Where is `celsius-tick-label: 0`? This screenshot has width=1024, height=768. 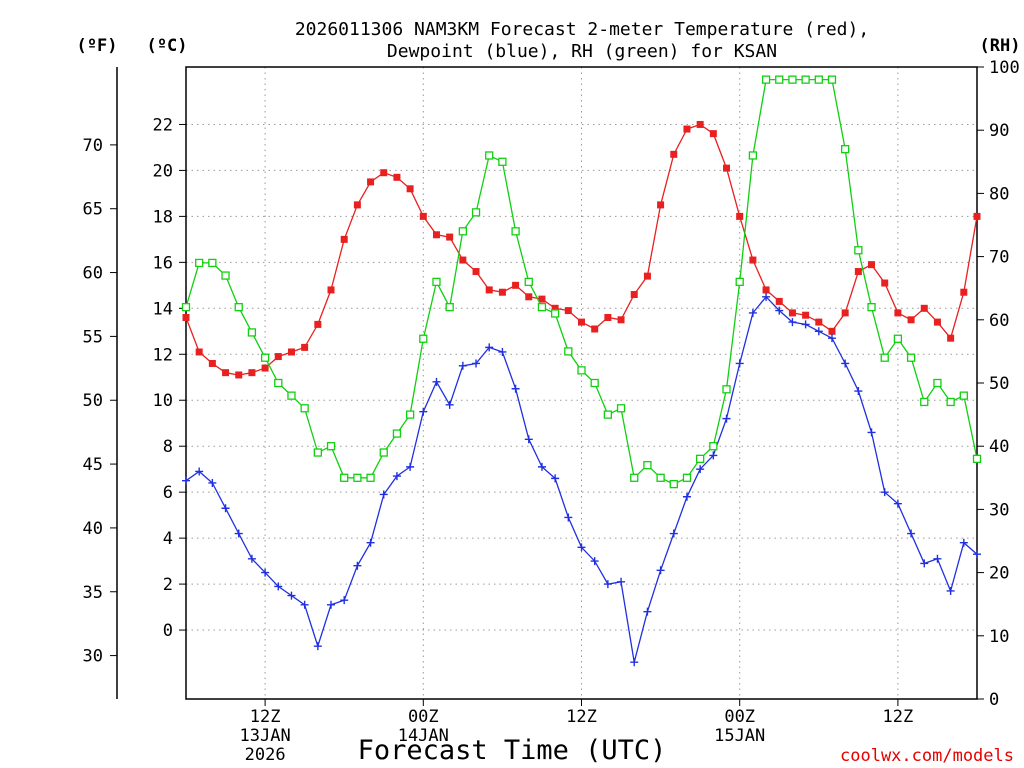
celsius-tick-label: 0 is located at coordinates (168, 631).